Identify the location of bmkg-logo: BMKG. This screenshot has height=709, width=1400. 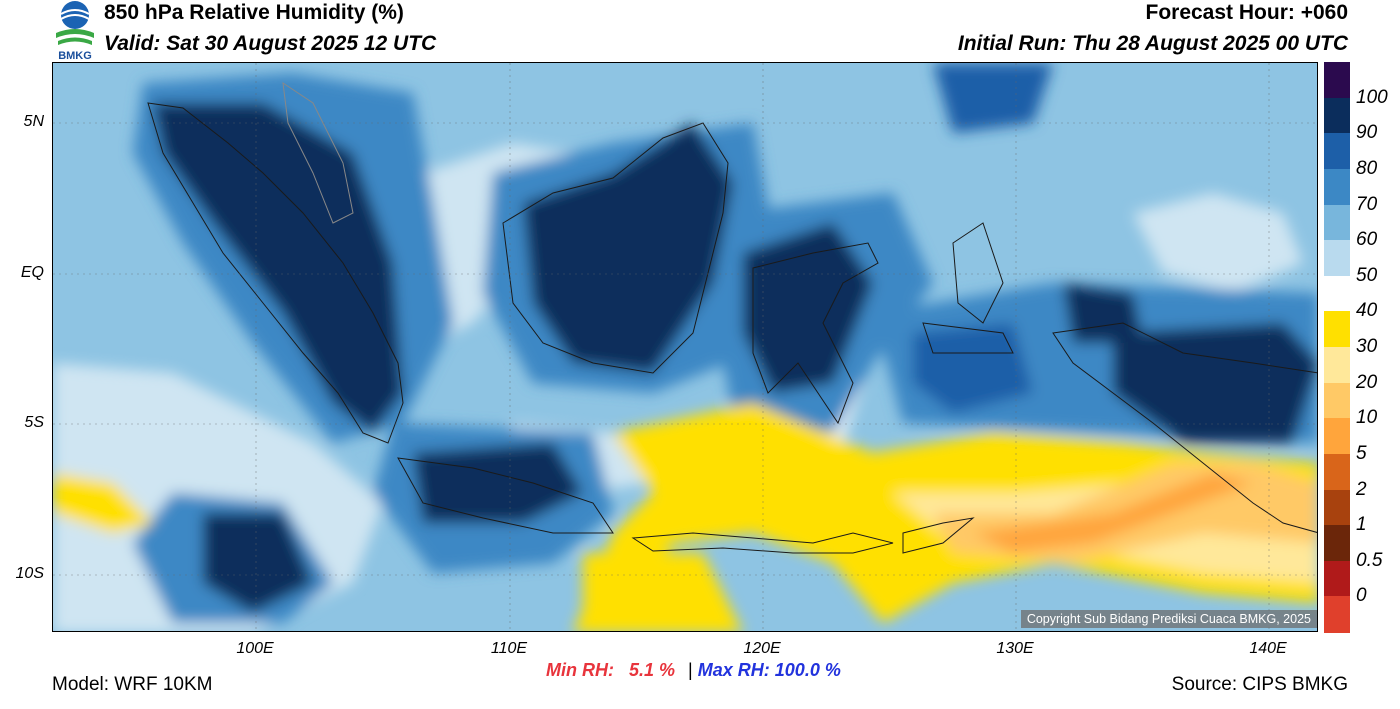
(75, 31).